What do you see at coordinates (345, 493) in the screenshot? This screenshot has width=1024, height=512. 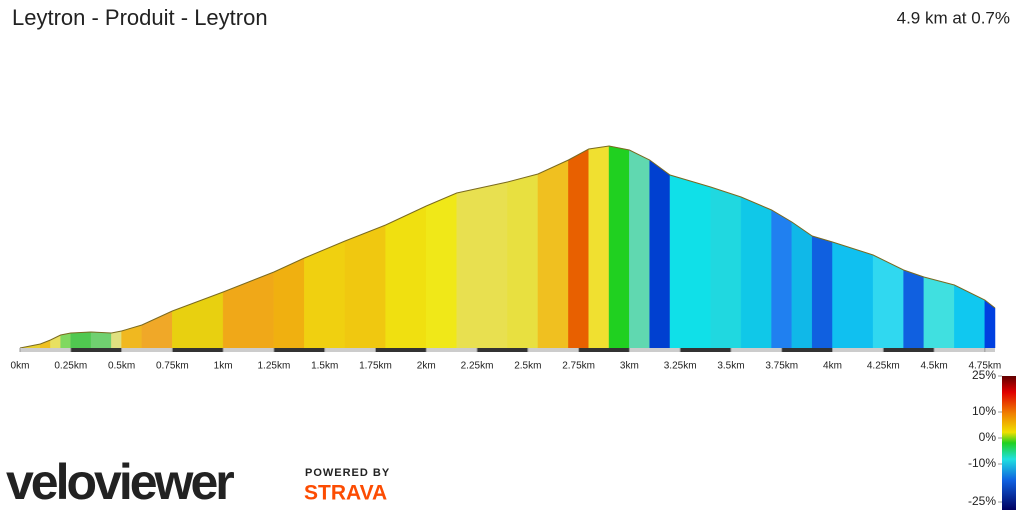 I see `strava: STRAVA` at bounding box center [345, 493].